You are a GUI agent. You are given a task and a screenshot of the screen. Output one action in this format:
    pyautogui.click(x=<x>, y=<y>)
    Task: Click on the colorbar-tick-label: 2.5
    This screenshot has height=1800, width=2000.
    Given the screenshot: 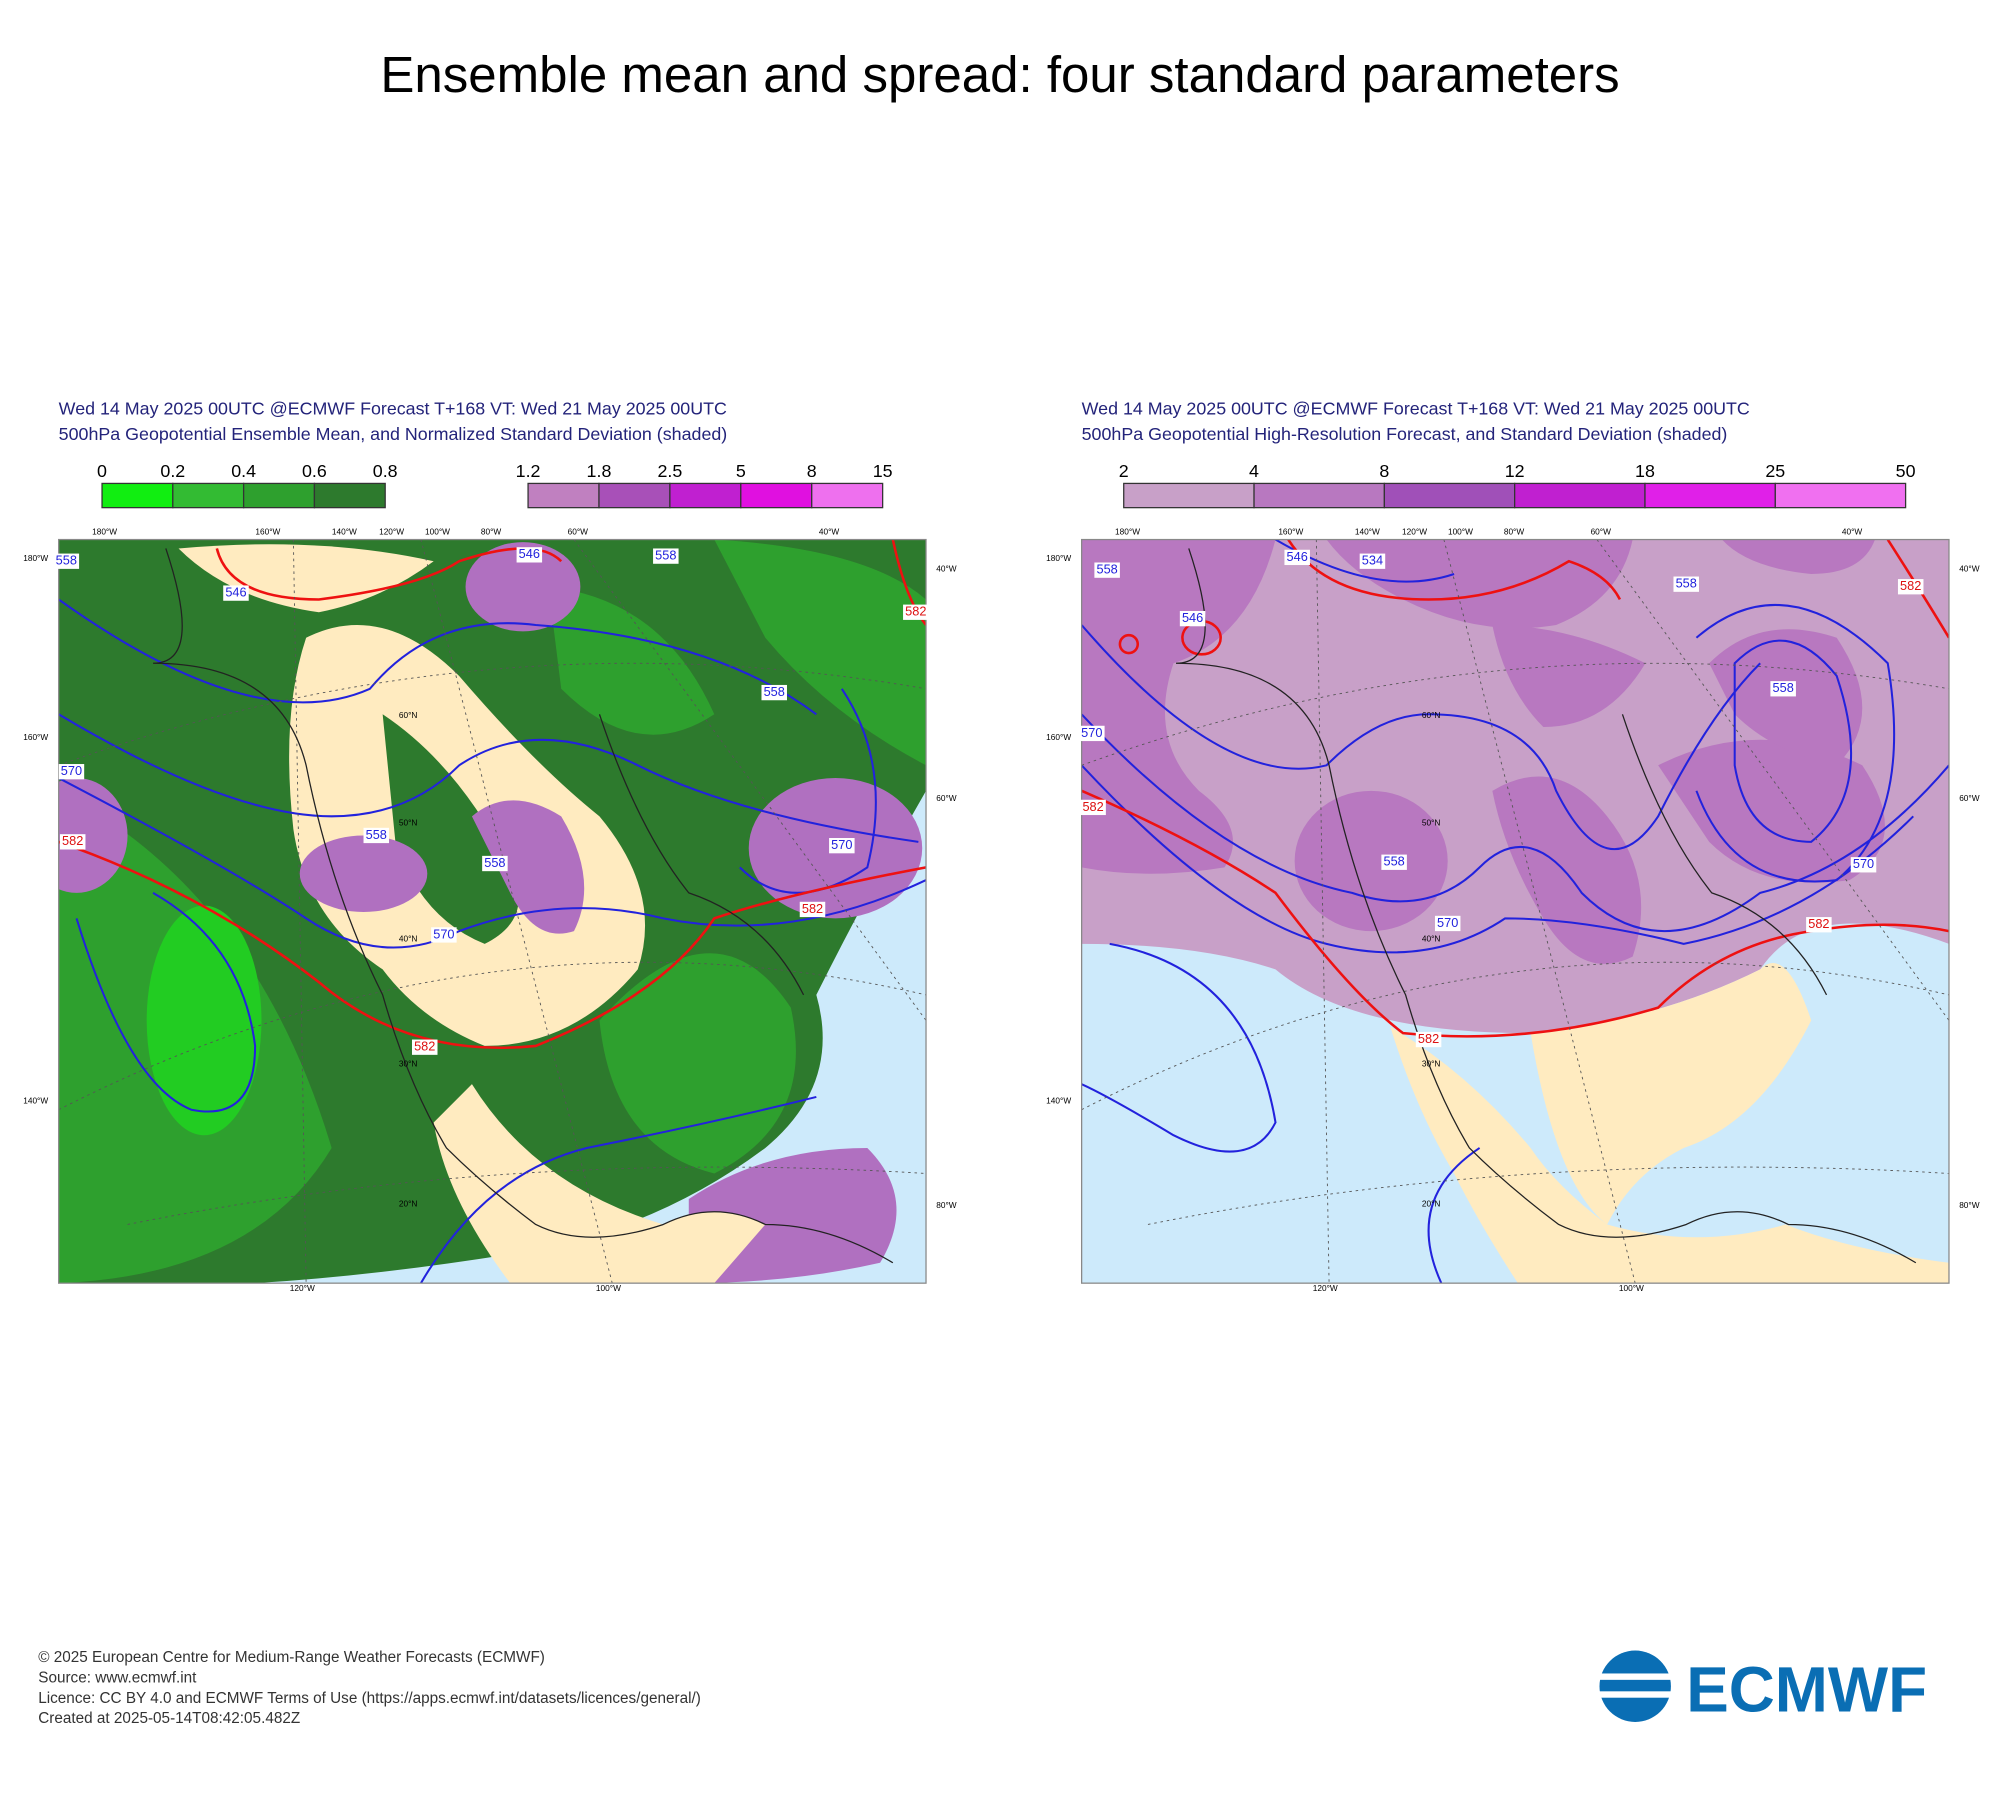 What is the action you would take?
    pyautogui.click(x=669, y=471)
    